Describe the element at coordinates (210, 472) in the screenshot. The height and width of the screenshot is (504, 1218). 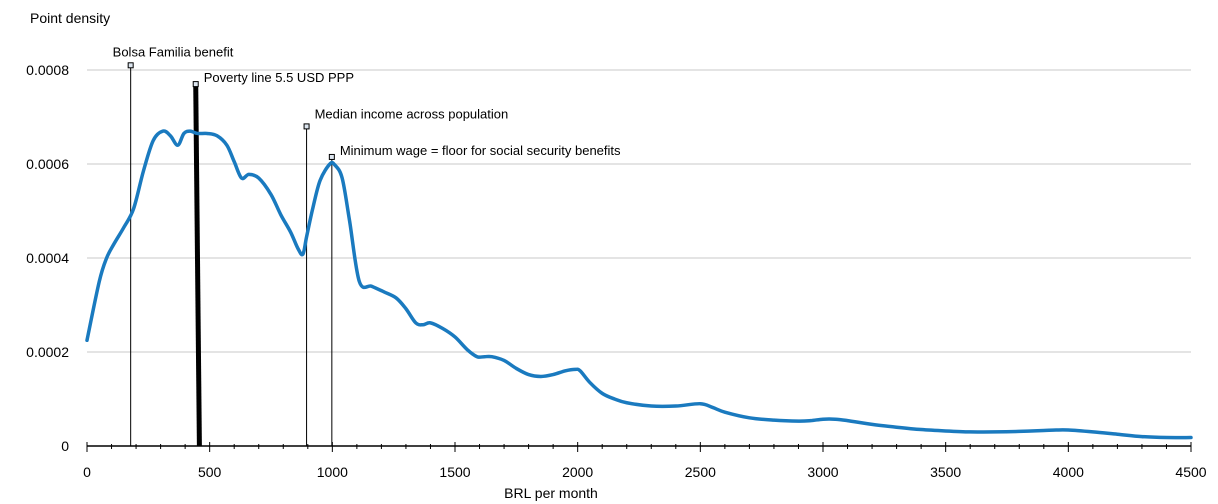
I see `x-tick-label-1: 500` at that location.